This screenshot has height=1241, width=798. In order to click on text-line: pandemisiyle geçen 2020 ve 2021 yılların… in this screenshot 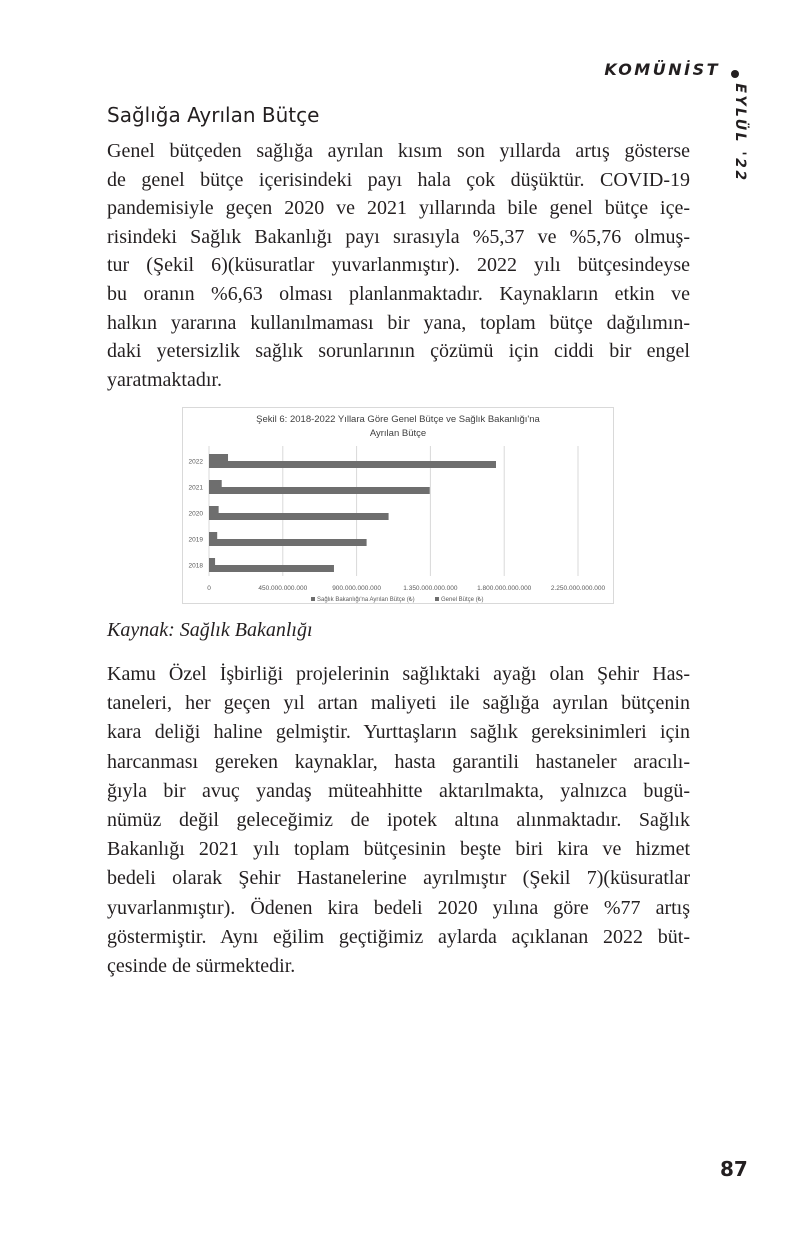, I will do `click(398, 208)`.